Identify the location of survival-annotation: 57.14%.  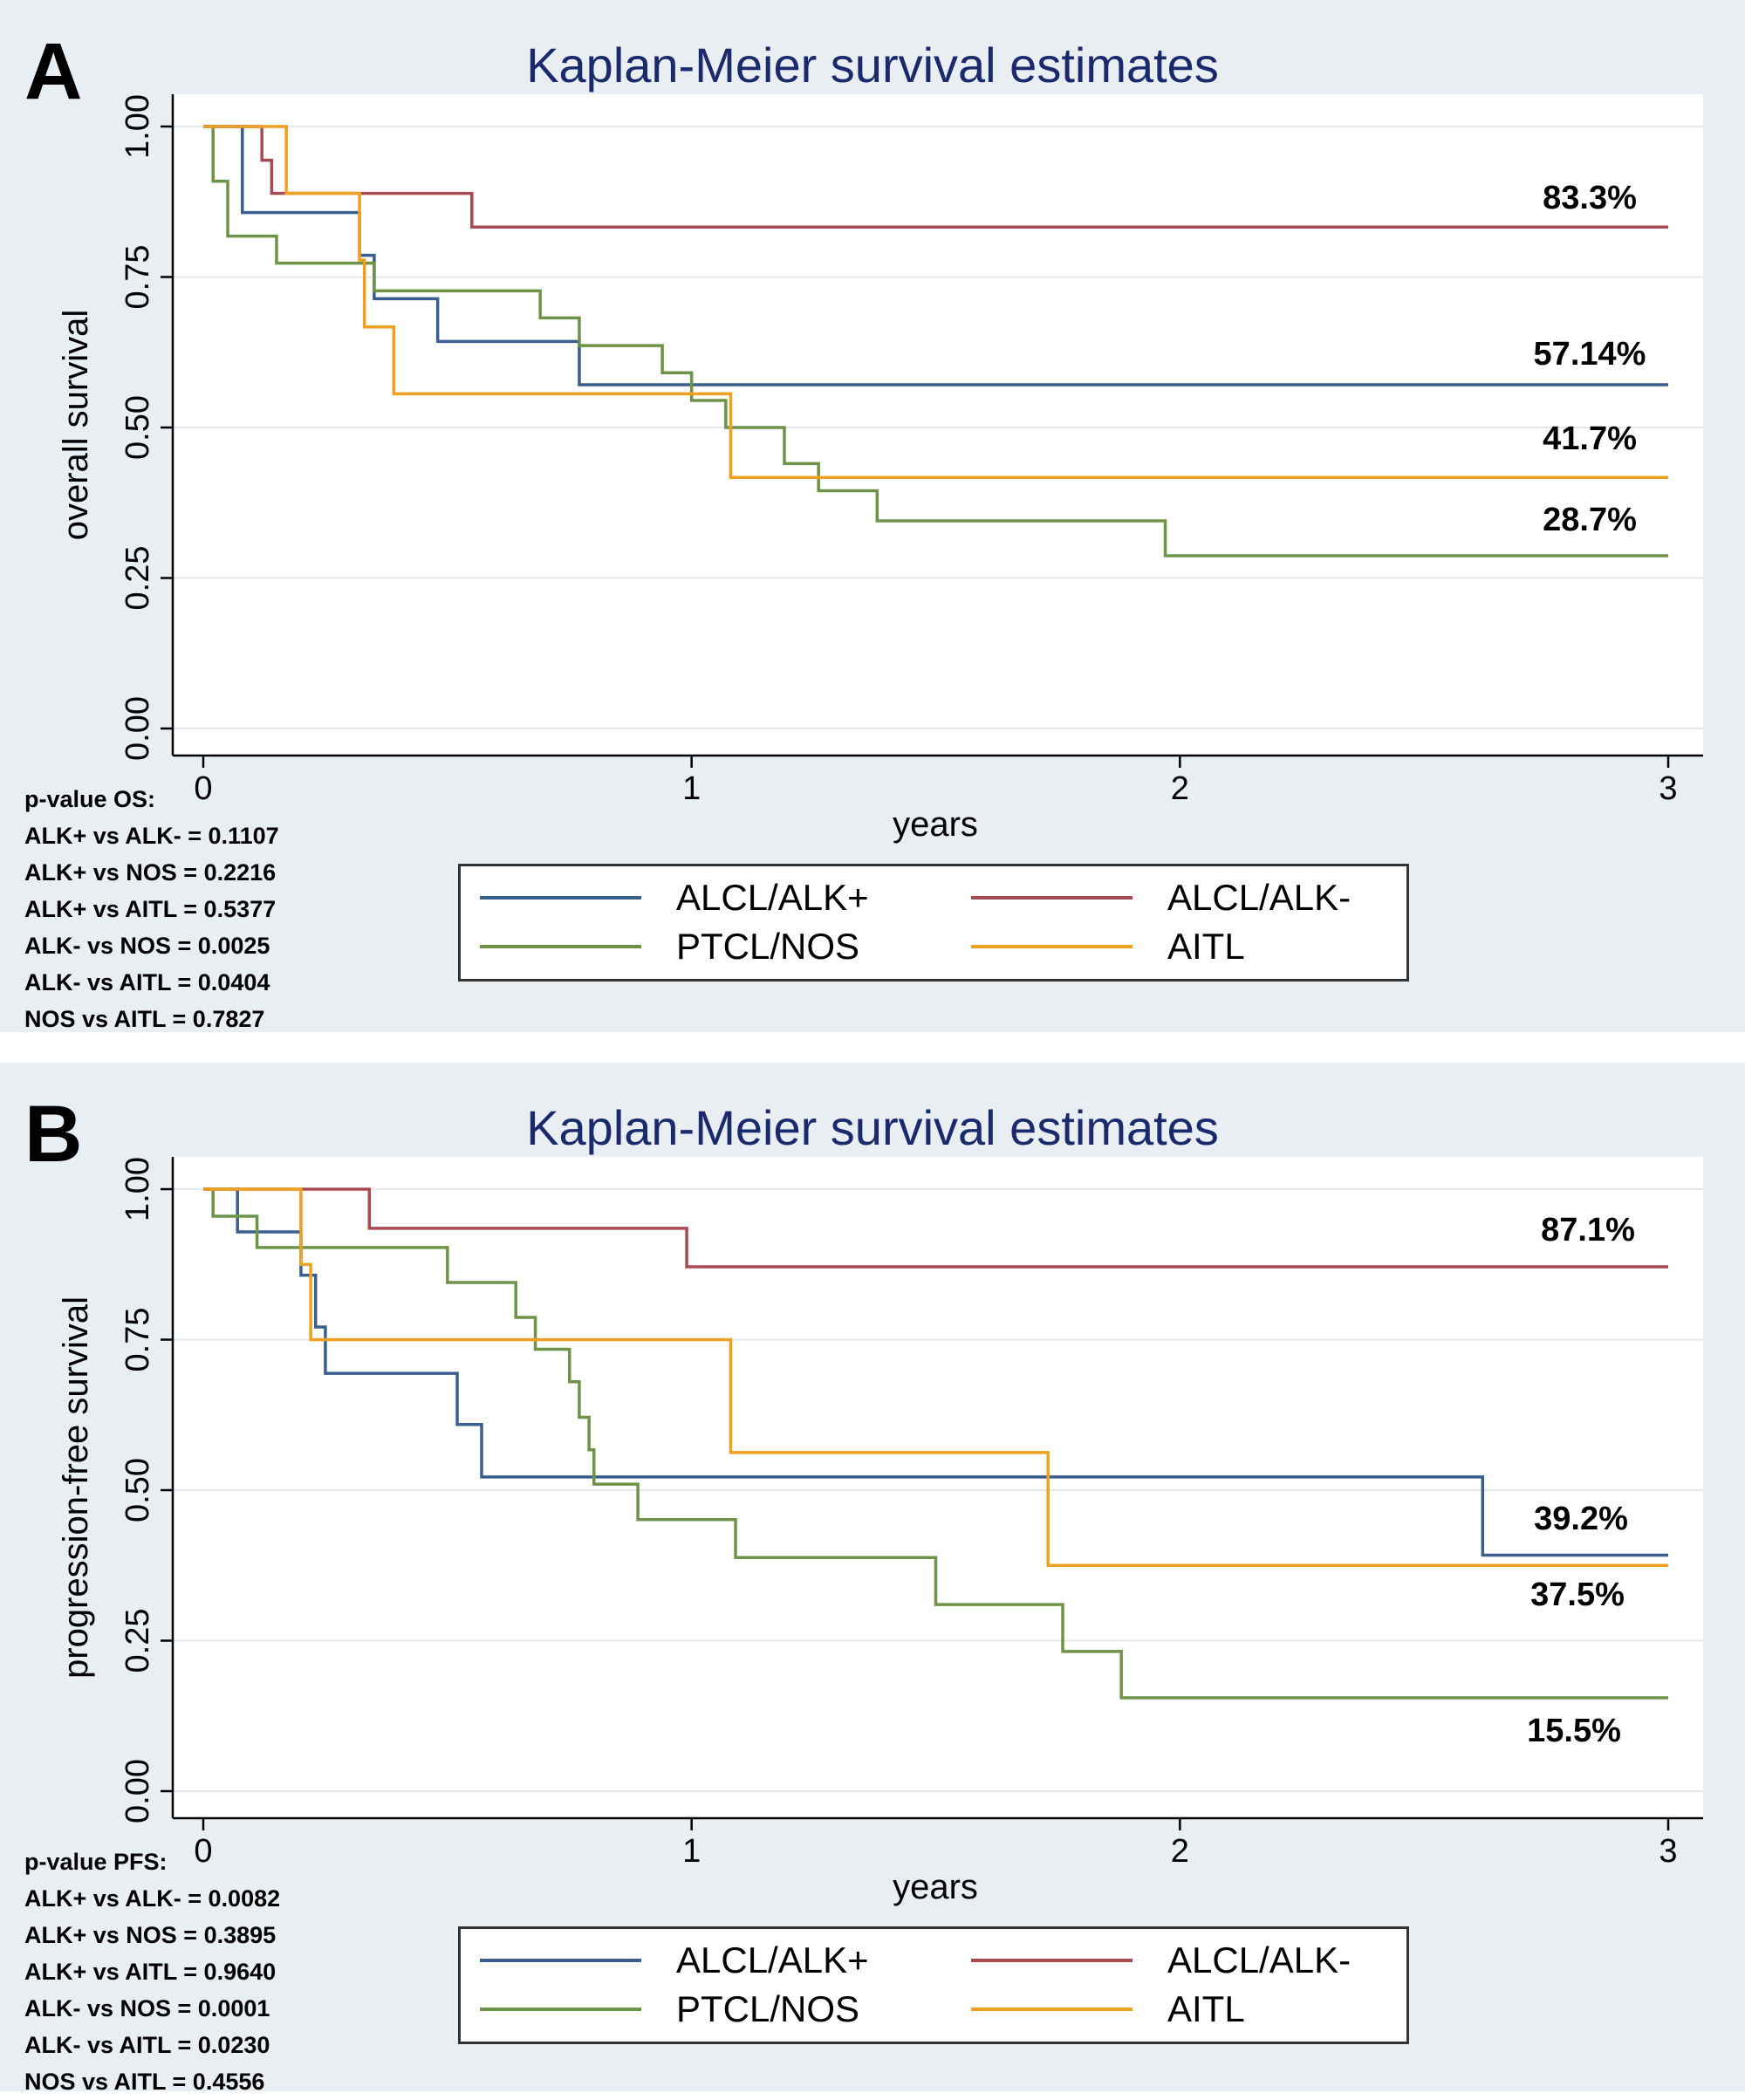
(1590, 355).